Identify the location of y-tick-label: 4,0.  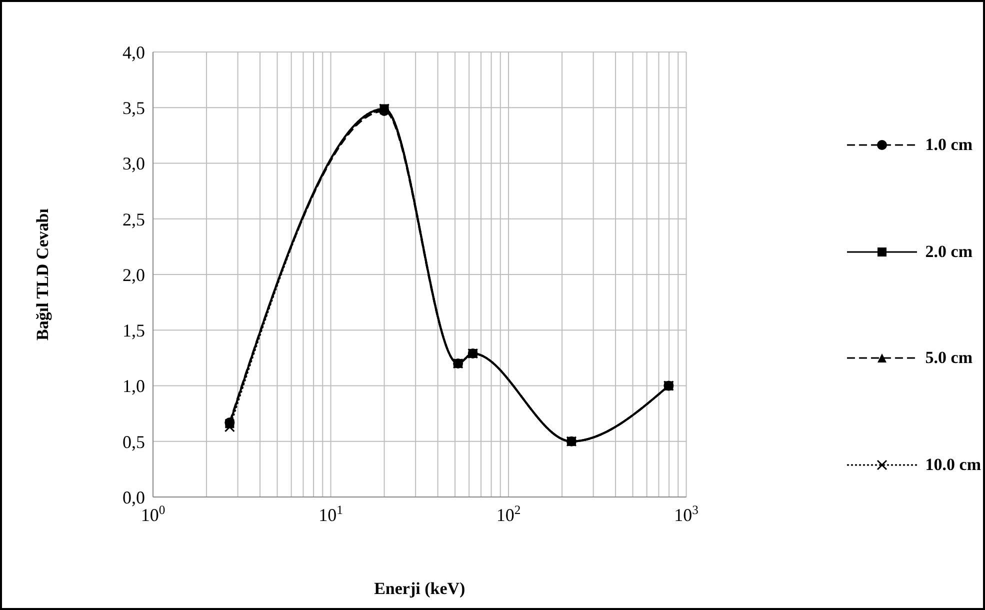
(133, 52).